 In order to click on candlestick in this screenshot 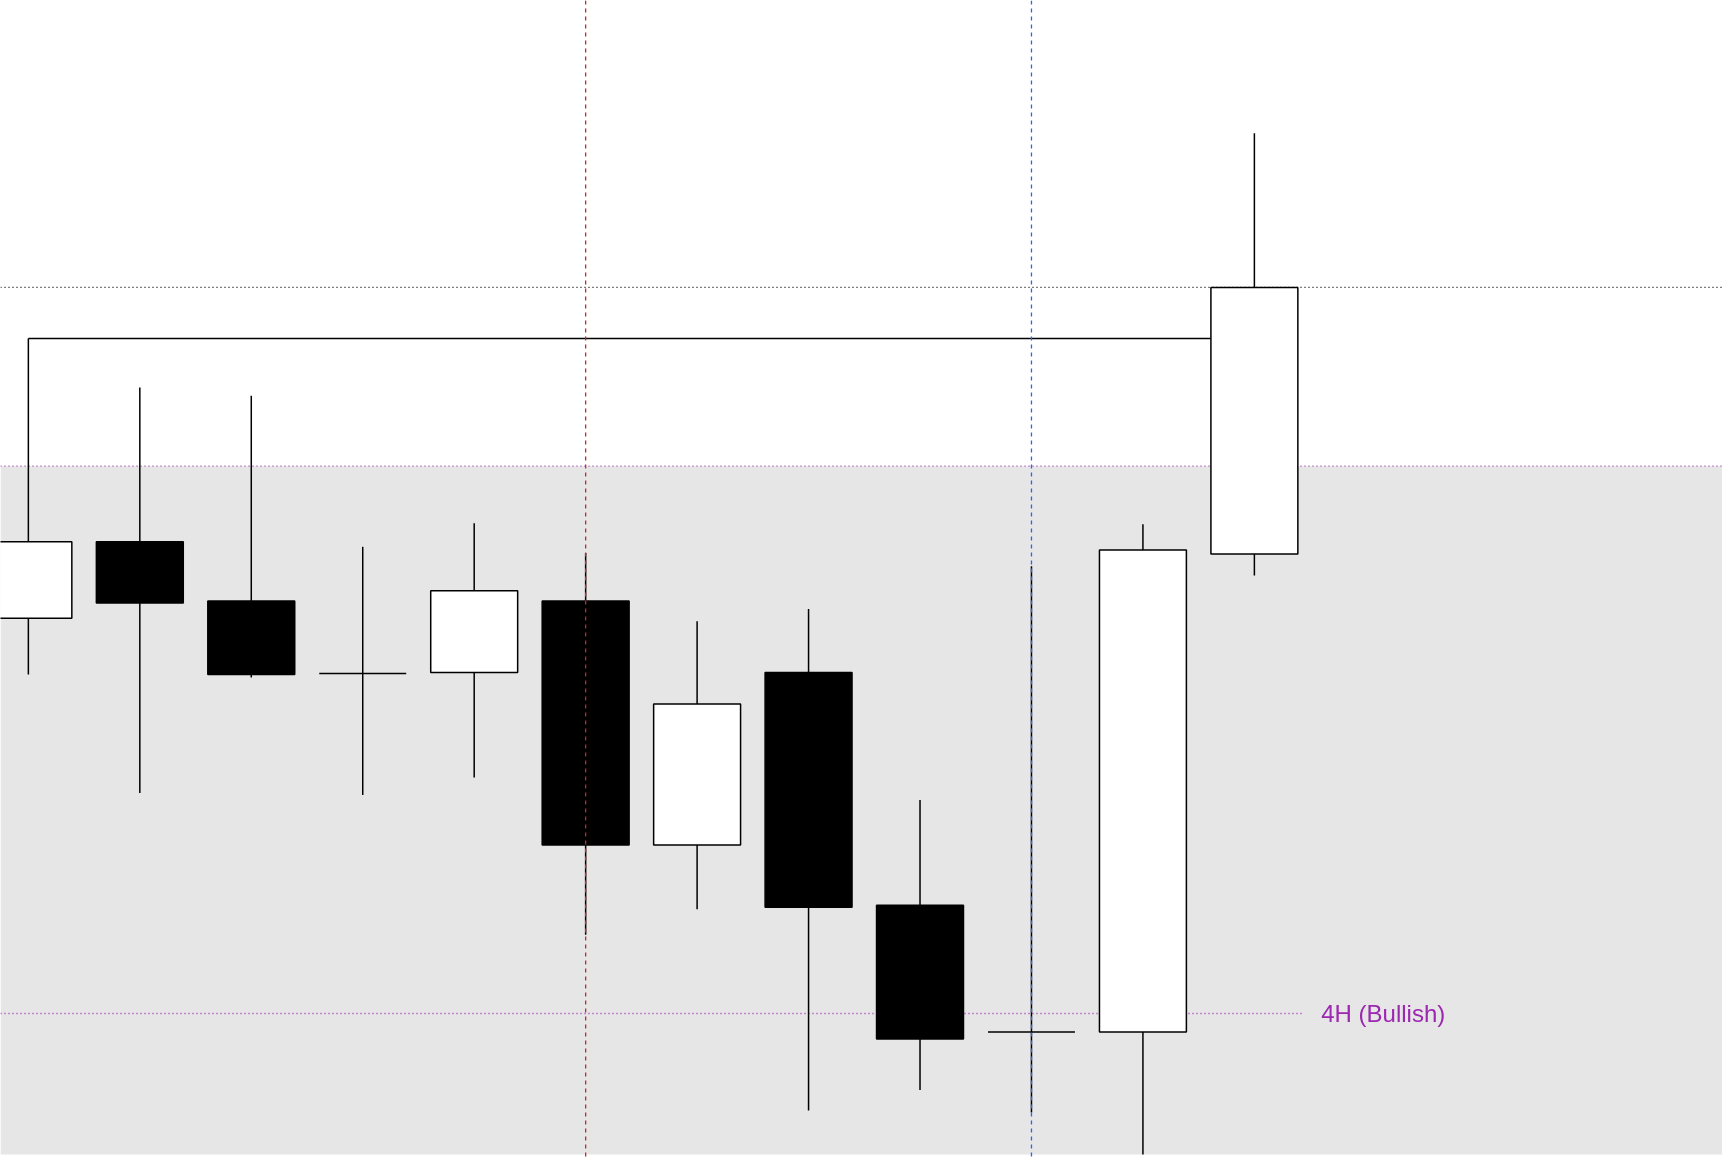, I will do `click(362, 671)`.